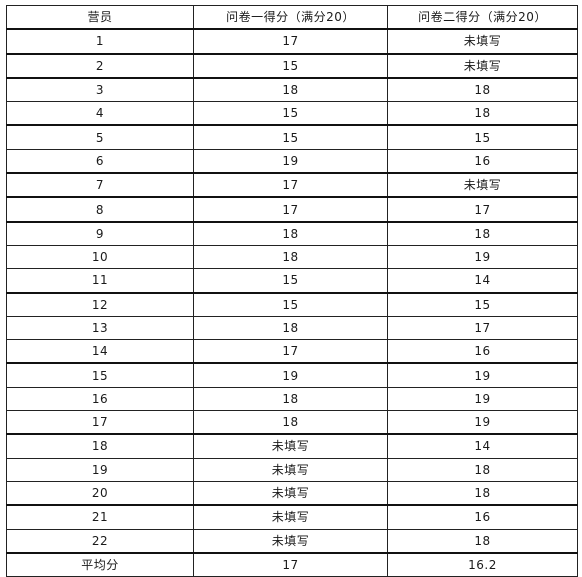 This screenshot has width=582, height=577. What do you see at coordinates (100, 304) in the screenshot?
I see `camper-cell: 12` at bounding box center [100, 304].